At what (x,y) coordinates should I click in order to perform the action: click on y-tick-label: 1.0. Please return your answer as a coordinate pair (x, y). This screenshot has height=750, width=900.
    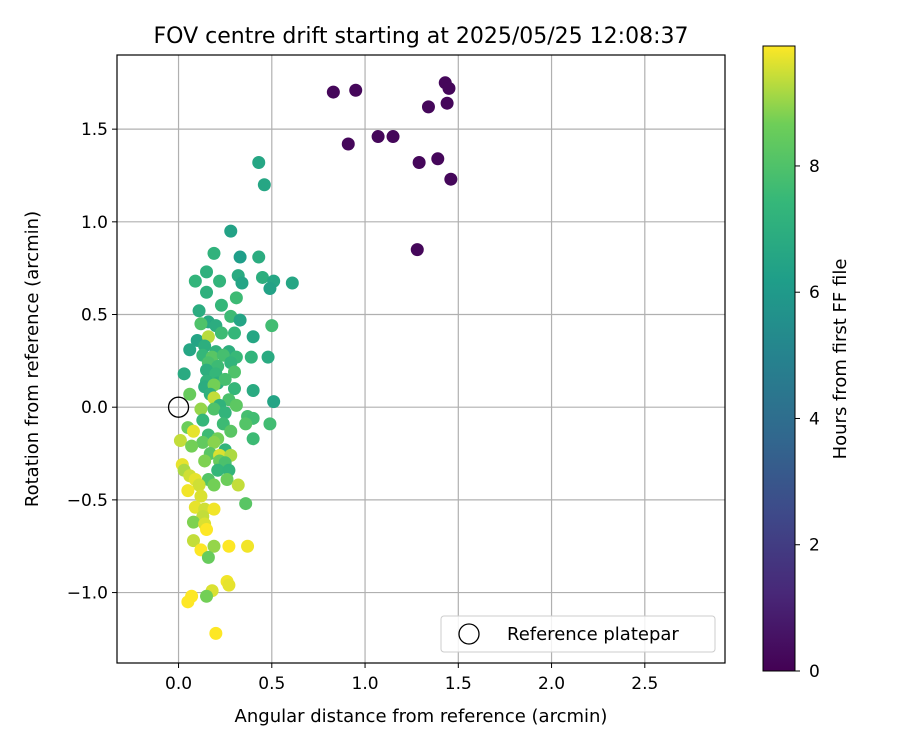
    Looking at the image, I should click on (94, 223).